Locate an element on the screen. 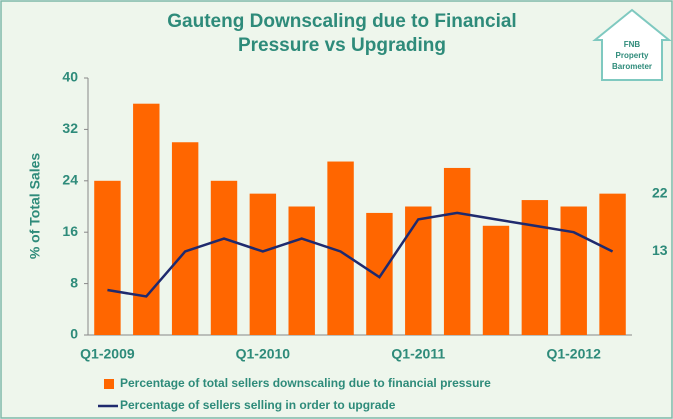 The image size is (673, 419). y-tick-label: 24 is located at coordinates (70, 180).